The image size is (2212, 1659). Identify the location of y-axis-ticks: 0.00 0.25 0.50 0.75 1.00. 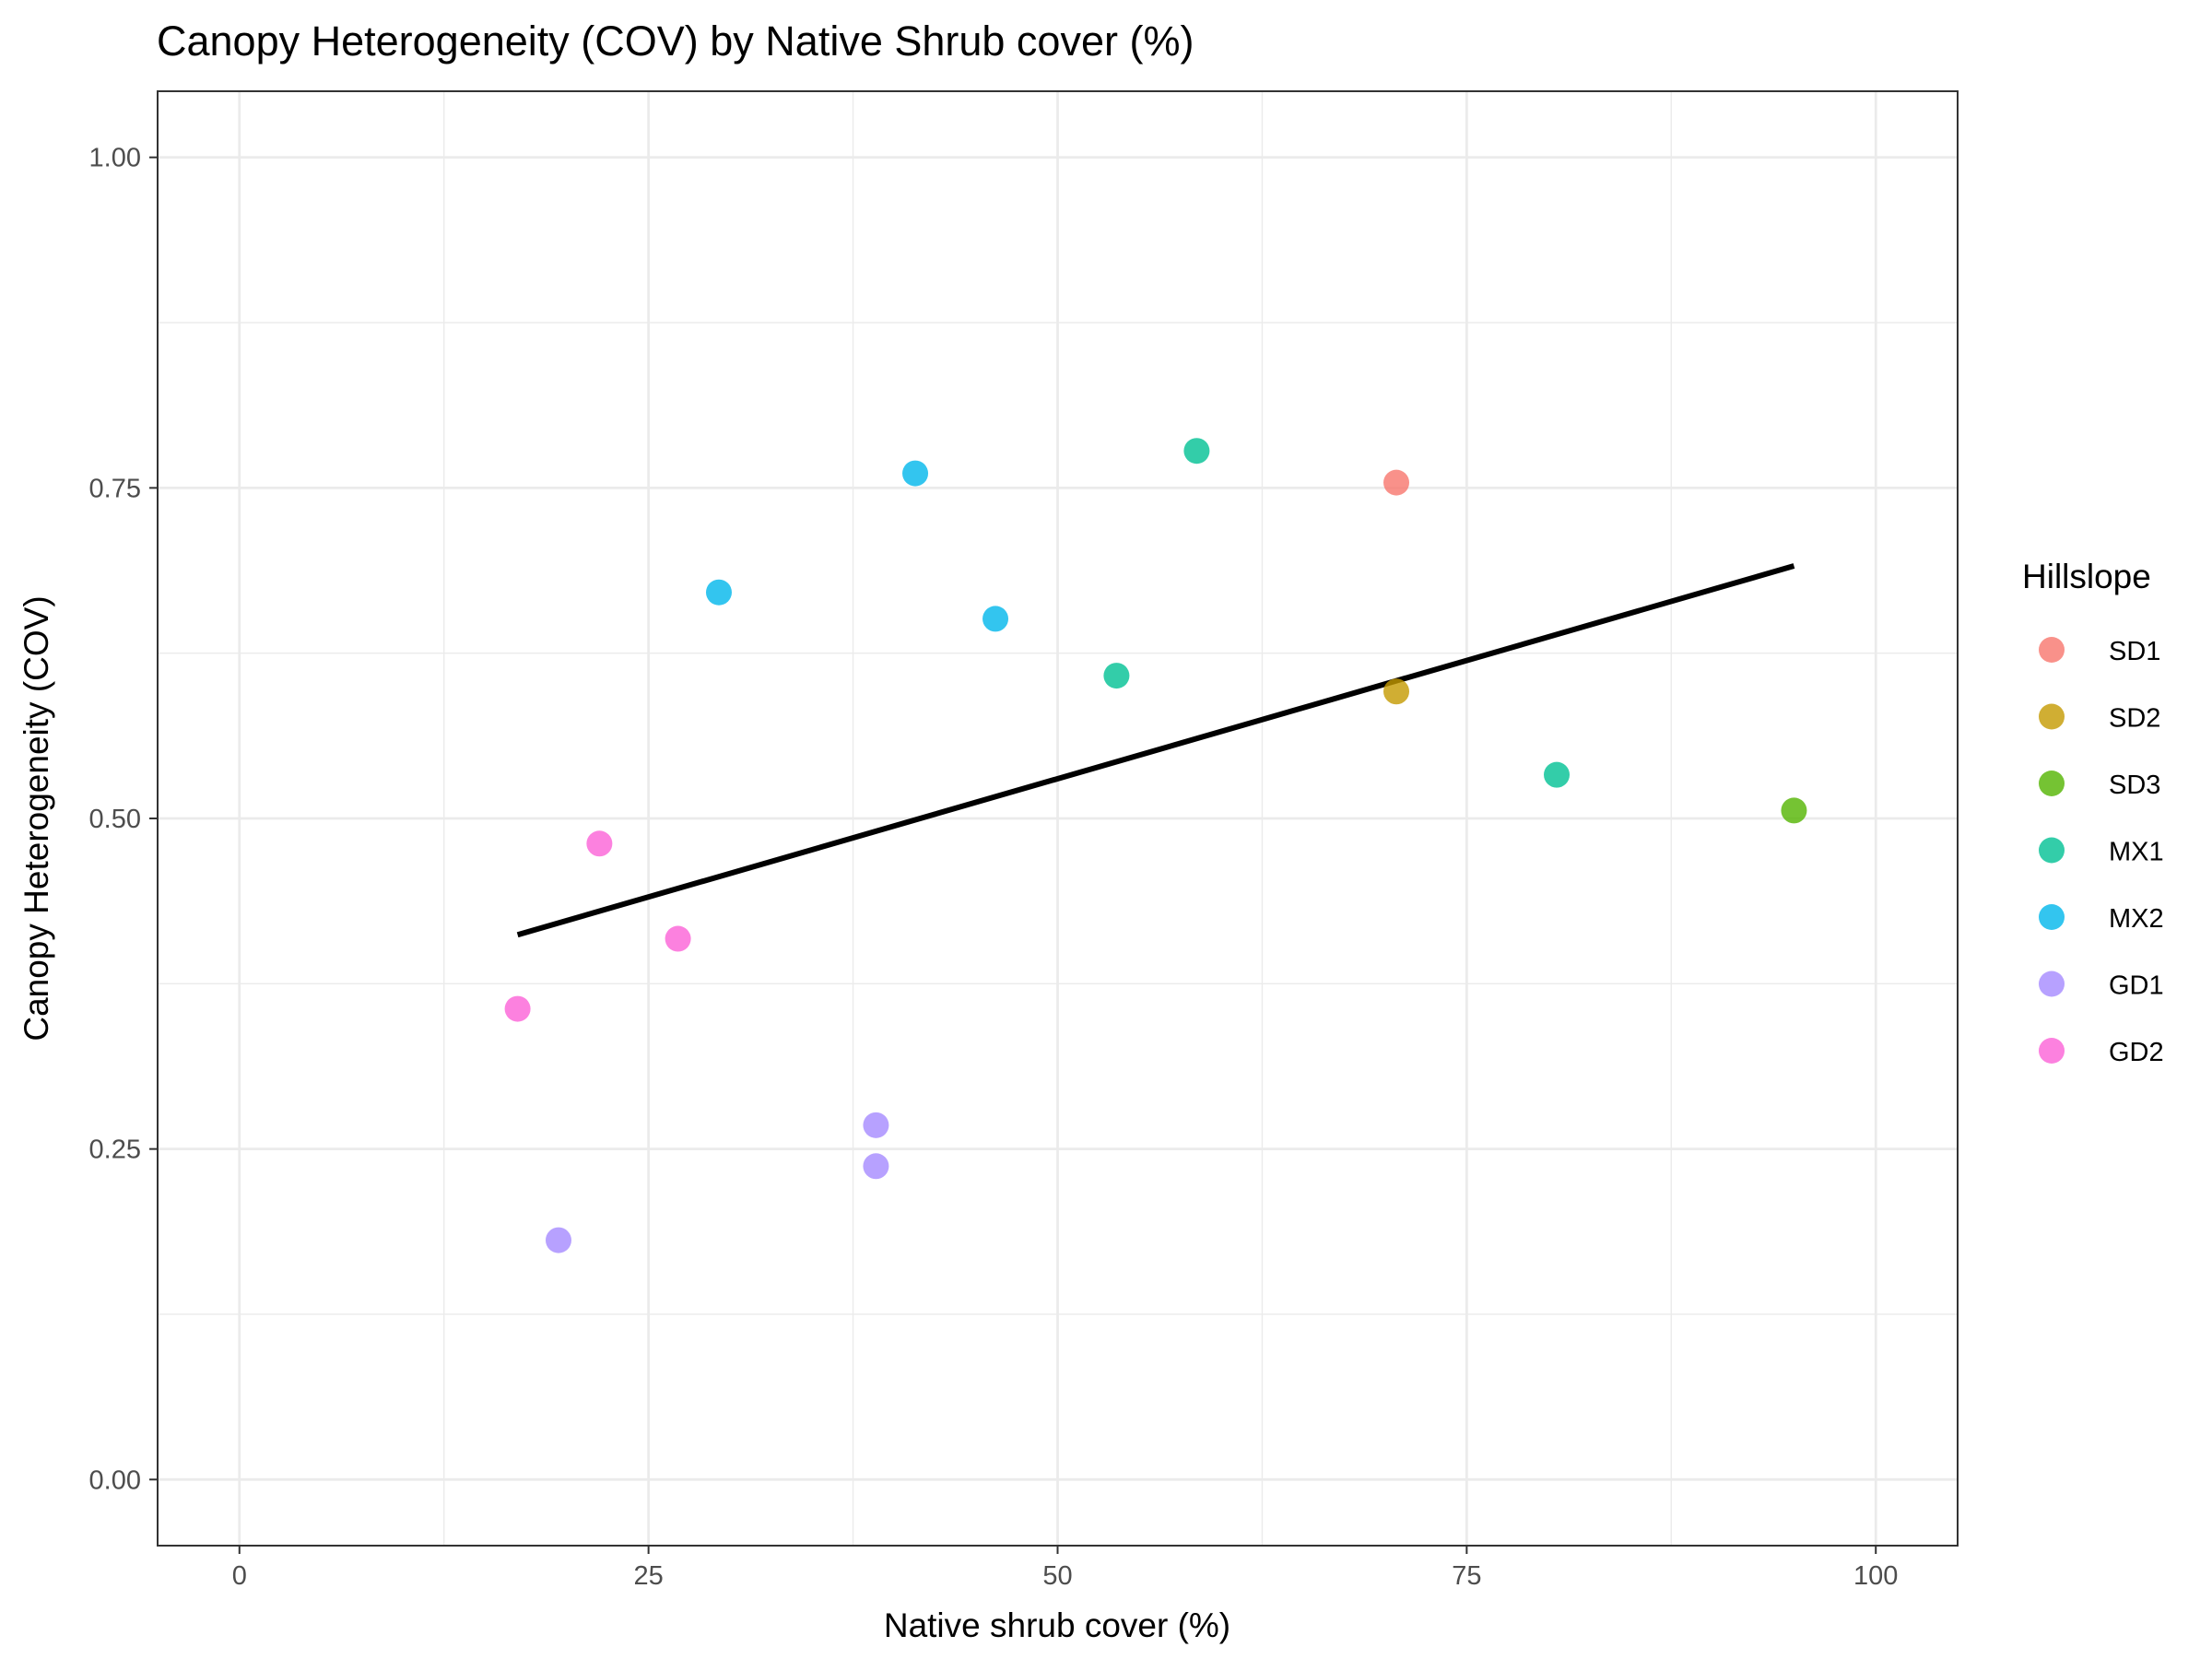
(123, 819).